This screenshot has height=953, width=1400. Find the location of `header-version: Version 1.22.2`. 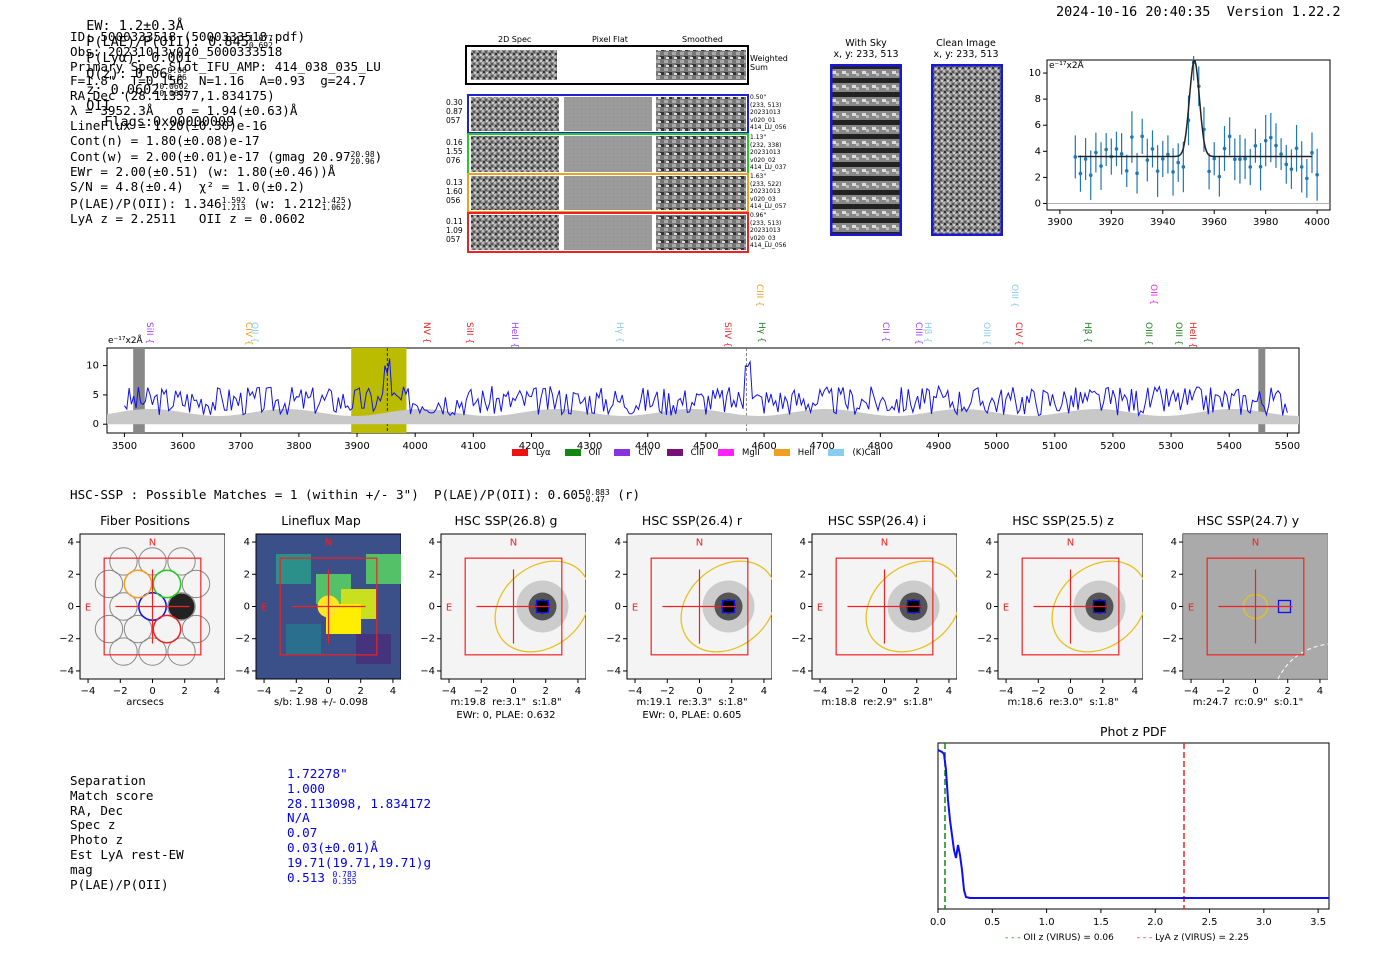

header-version: Version 1.22.2 is located at coordinates (1283, 12).